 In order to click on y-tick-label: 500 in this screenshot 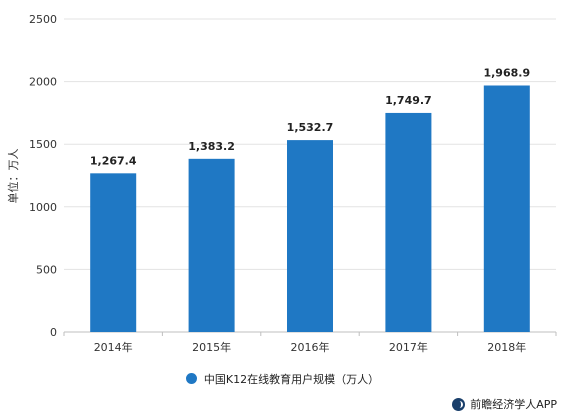, I will do `click(46, 269)`.